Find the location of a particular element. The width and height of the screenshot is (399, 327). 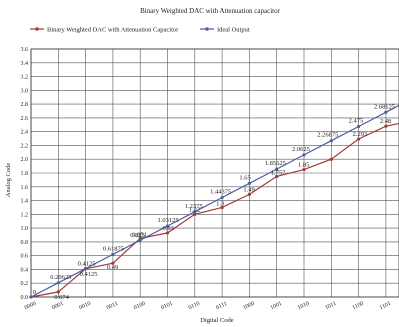

y-tick-label: 2.2 is located at coordinates (25, 146).